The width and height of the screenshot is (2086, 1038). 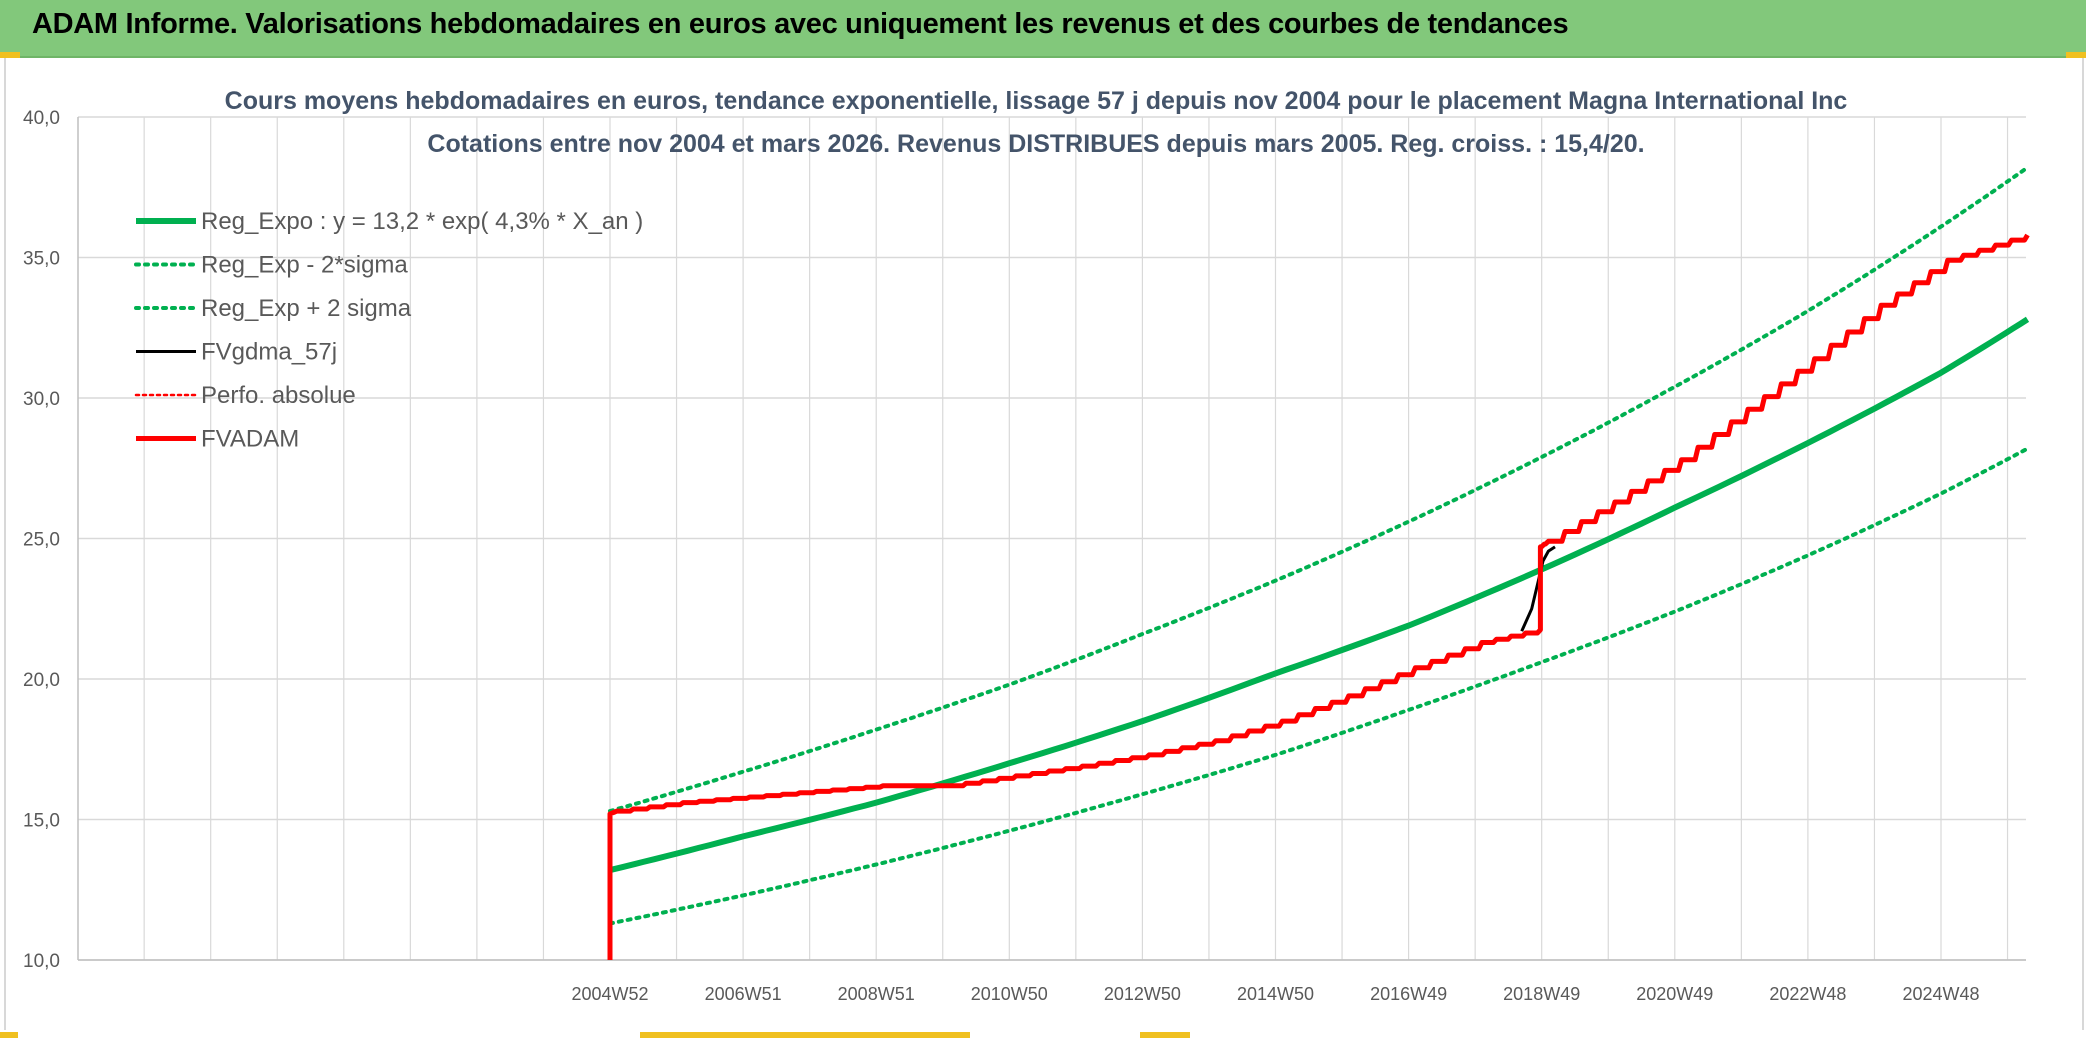 I want to click on y-tick-label: 40,0, so click(x=41, y=118).